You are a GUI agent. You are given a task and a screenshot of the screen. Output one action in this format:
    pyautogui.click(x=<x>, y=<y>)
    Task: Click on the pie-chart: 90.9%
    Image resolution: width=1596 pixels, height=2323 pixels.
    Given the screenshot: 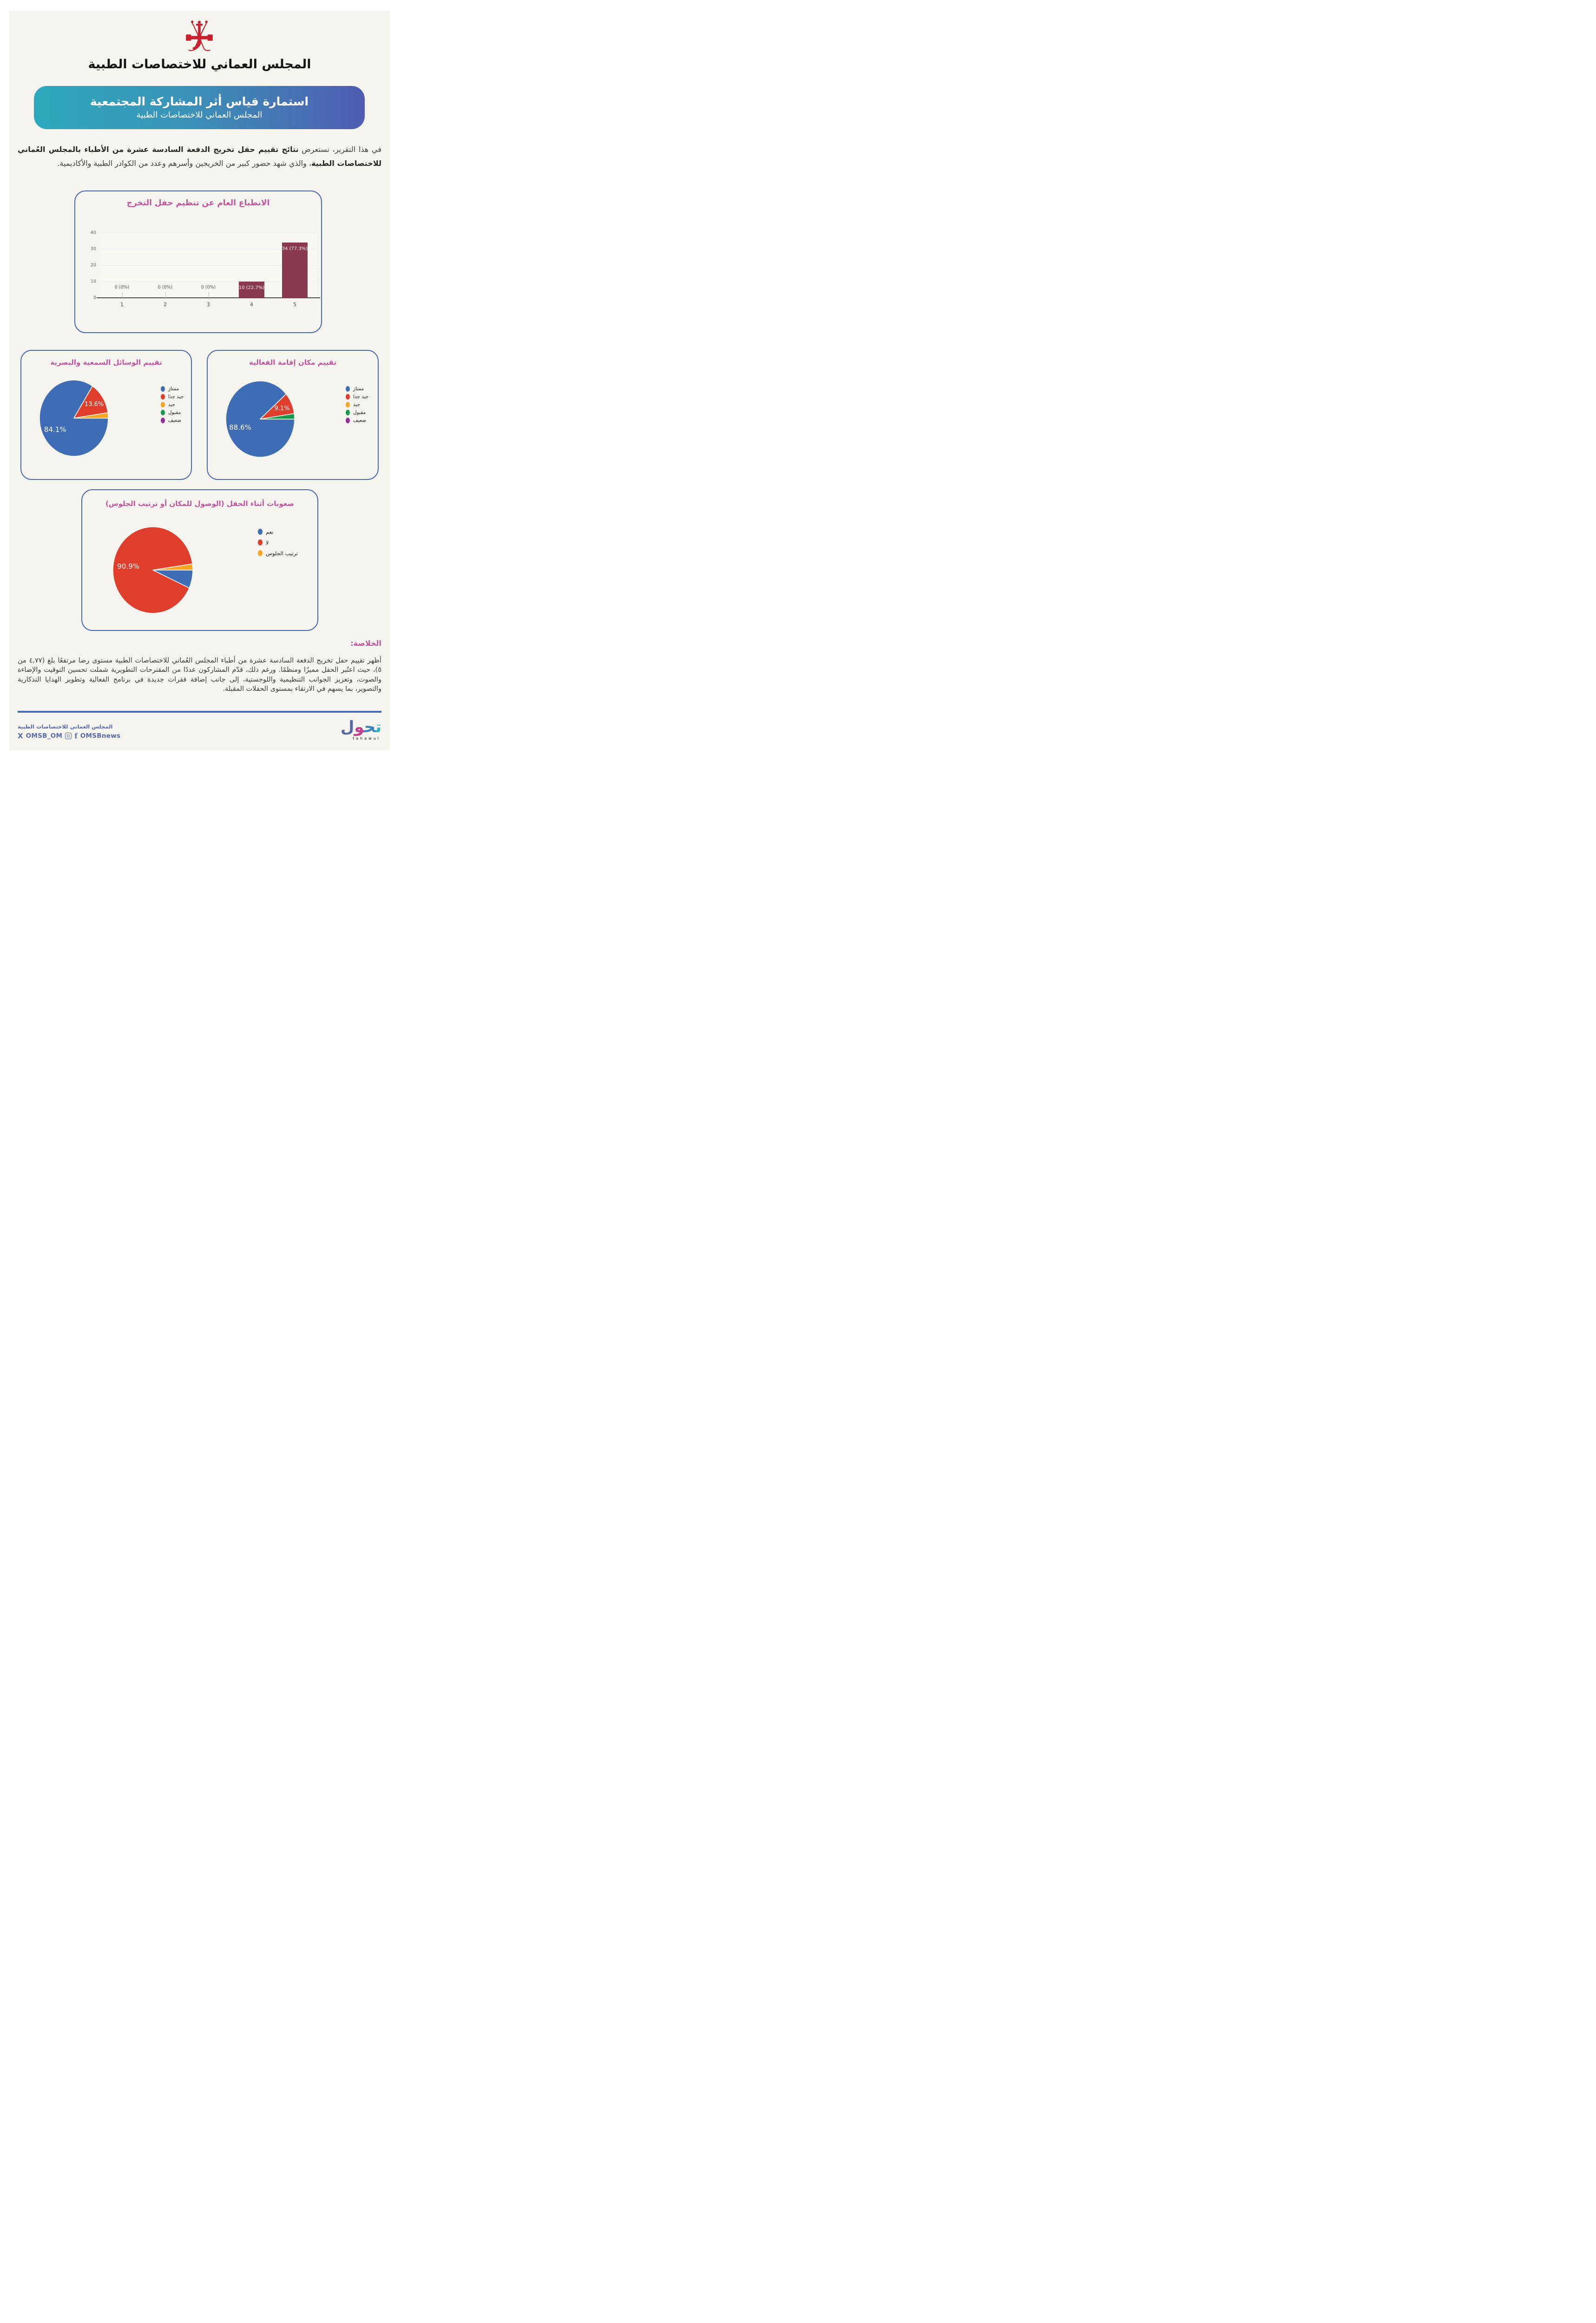 What is the action you would take?
    pyautogui.click(x=152, y=570)
    